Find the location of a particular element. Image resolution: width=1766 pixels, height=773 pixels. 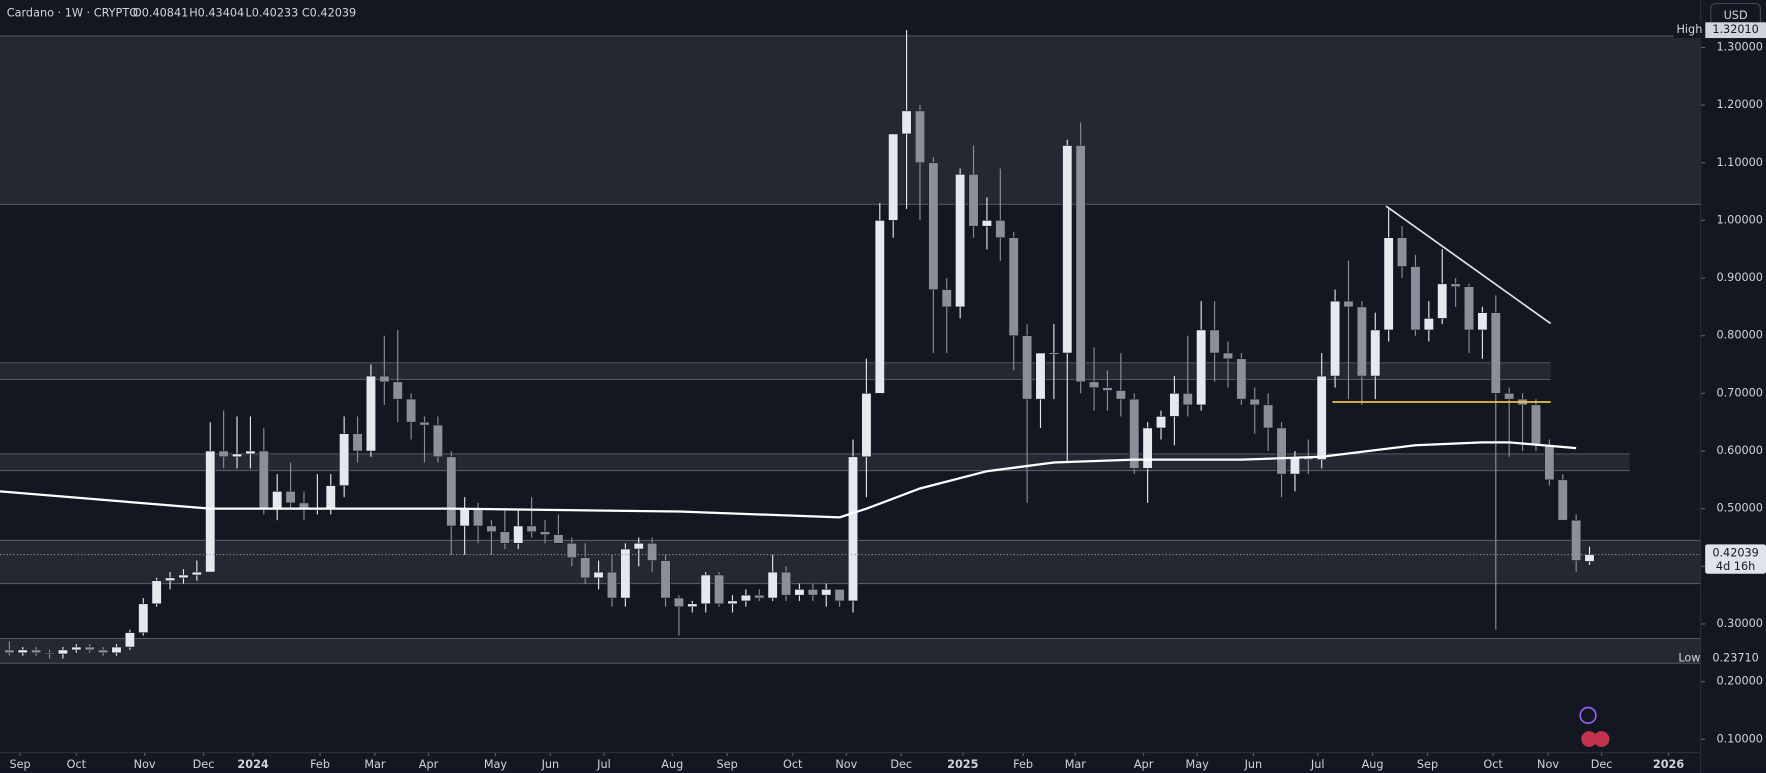

y-tick-label: 1.00000 is located at coordinates (1739, 219).